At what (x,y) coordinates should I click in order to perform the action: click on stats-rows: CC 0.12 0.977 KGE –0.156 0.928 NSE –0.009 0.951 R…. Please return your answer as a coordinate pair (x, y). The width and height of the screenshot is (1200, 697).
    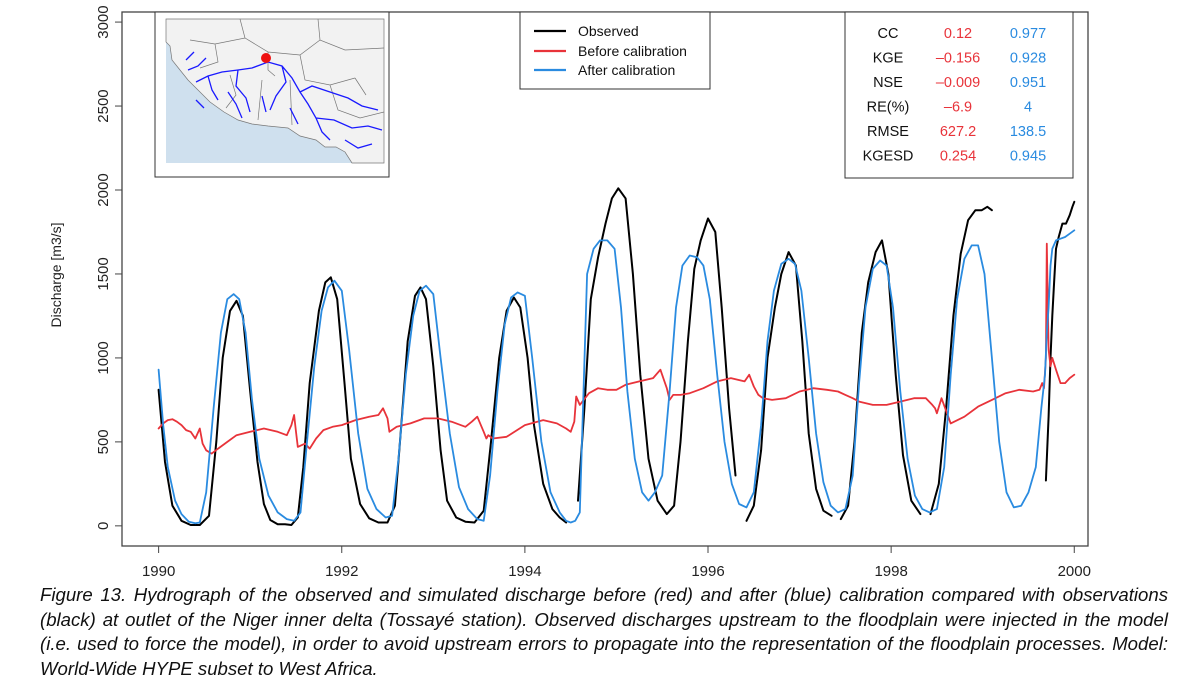
    Looking at the image, I should click on (955, 95).